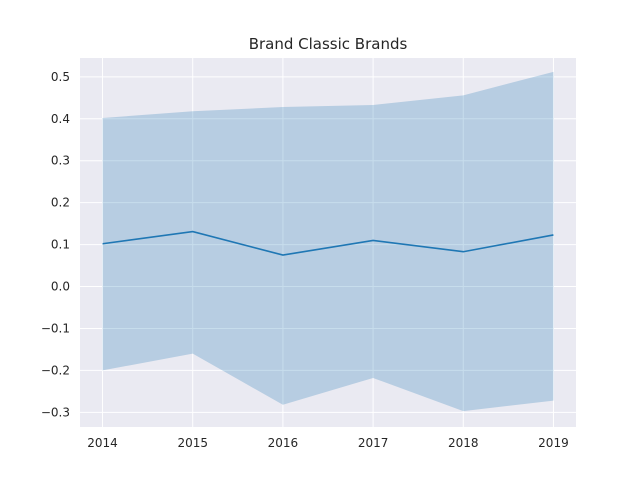  What do you see at coordinates (283, 443) in the screenshot?
I see `x-tick-label: 2016` at bounding box center [283, 443].